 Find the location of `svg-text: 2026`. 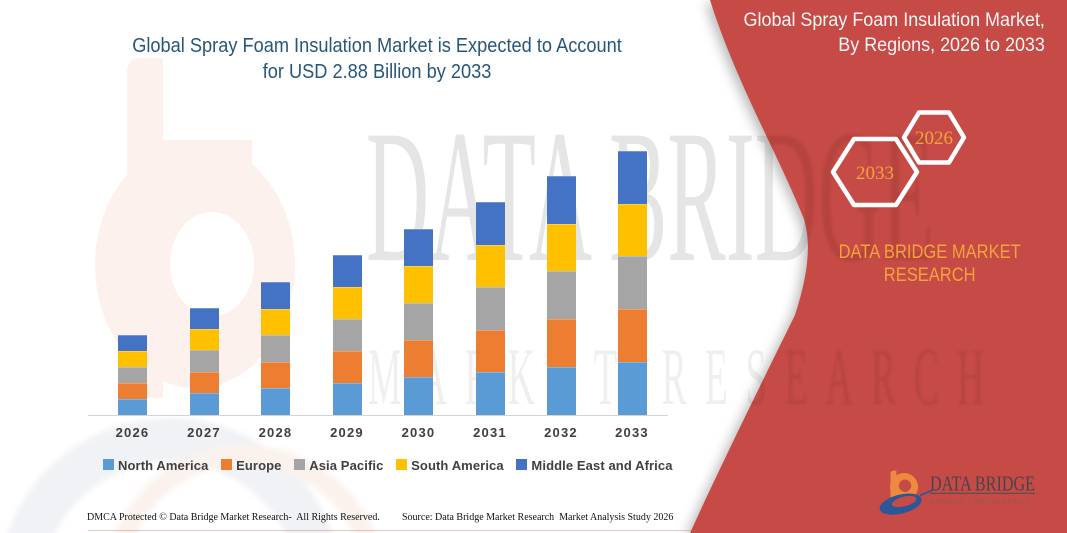

svg-text: 2026 is located at coordinates (934, 138).